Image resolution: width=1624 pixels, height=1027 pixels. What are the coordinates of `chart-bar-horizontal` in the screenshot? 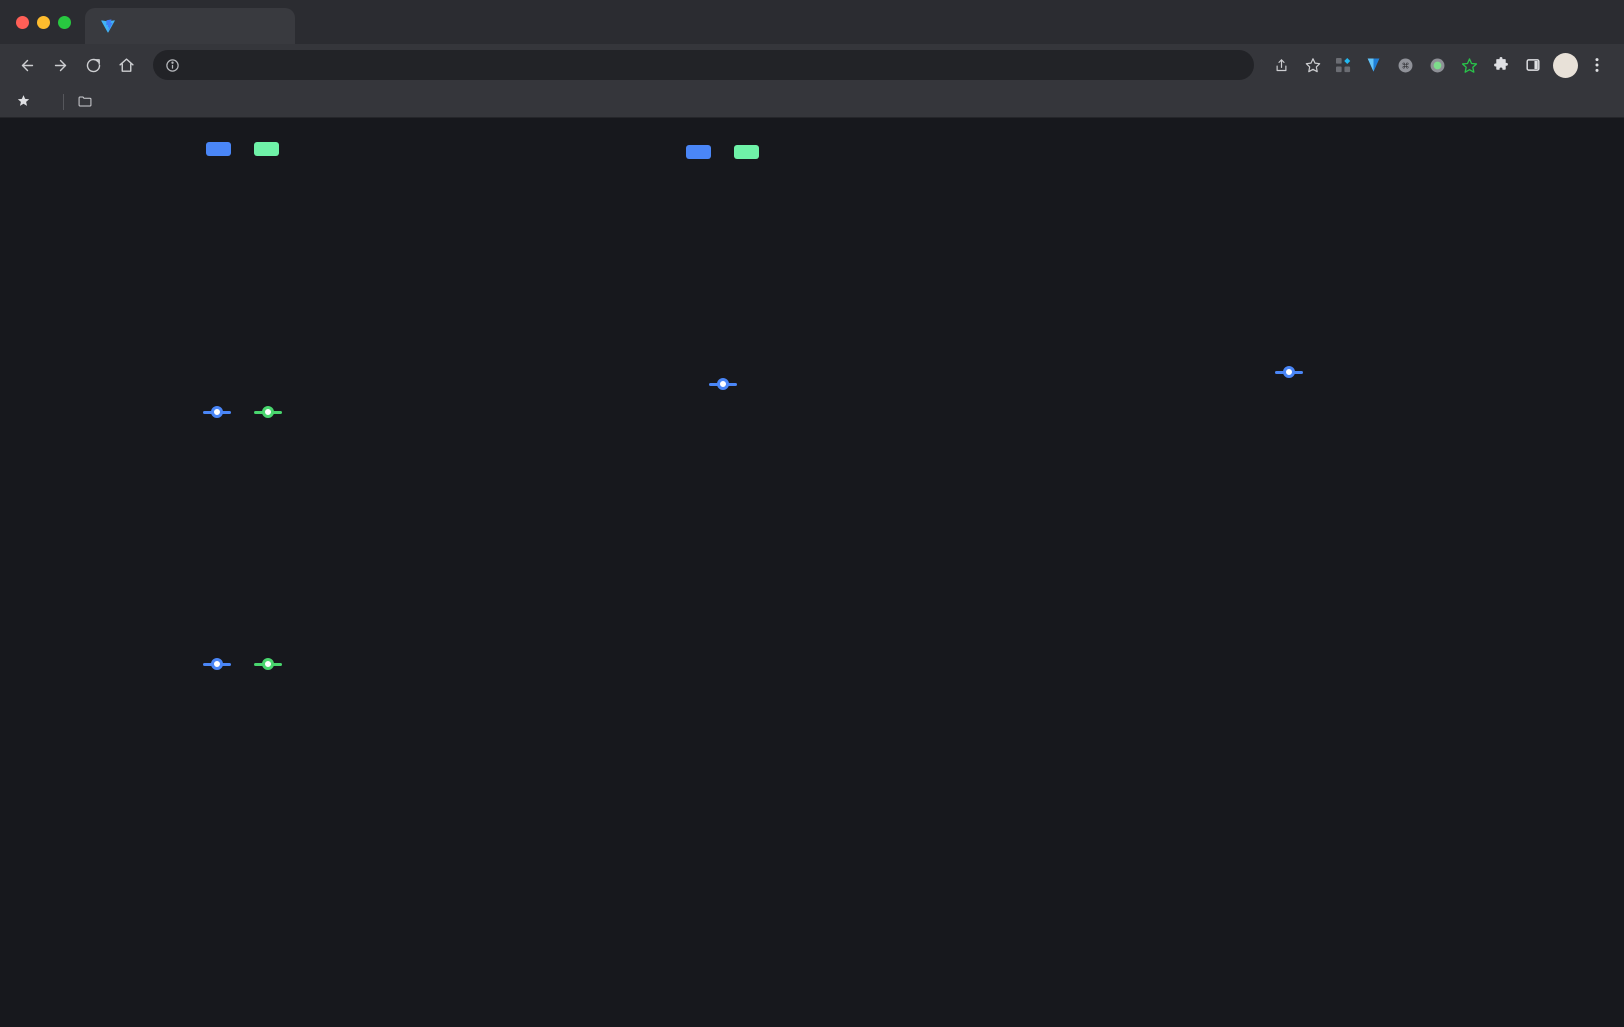 It's located at (726, 251).